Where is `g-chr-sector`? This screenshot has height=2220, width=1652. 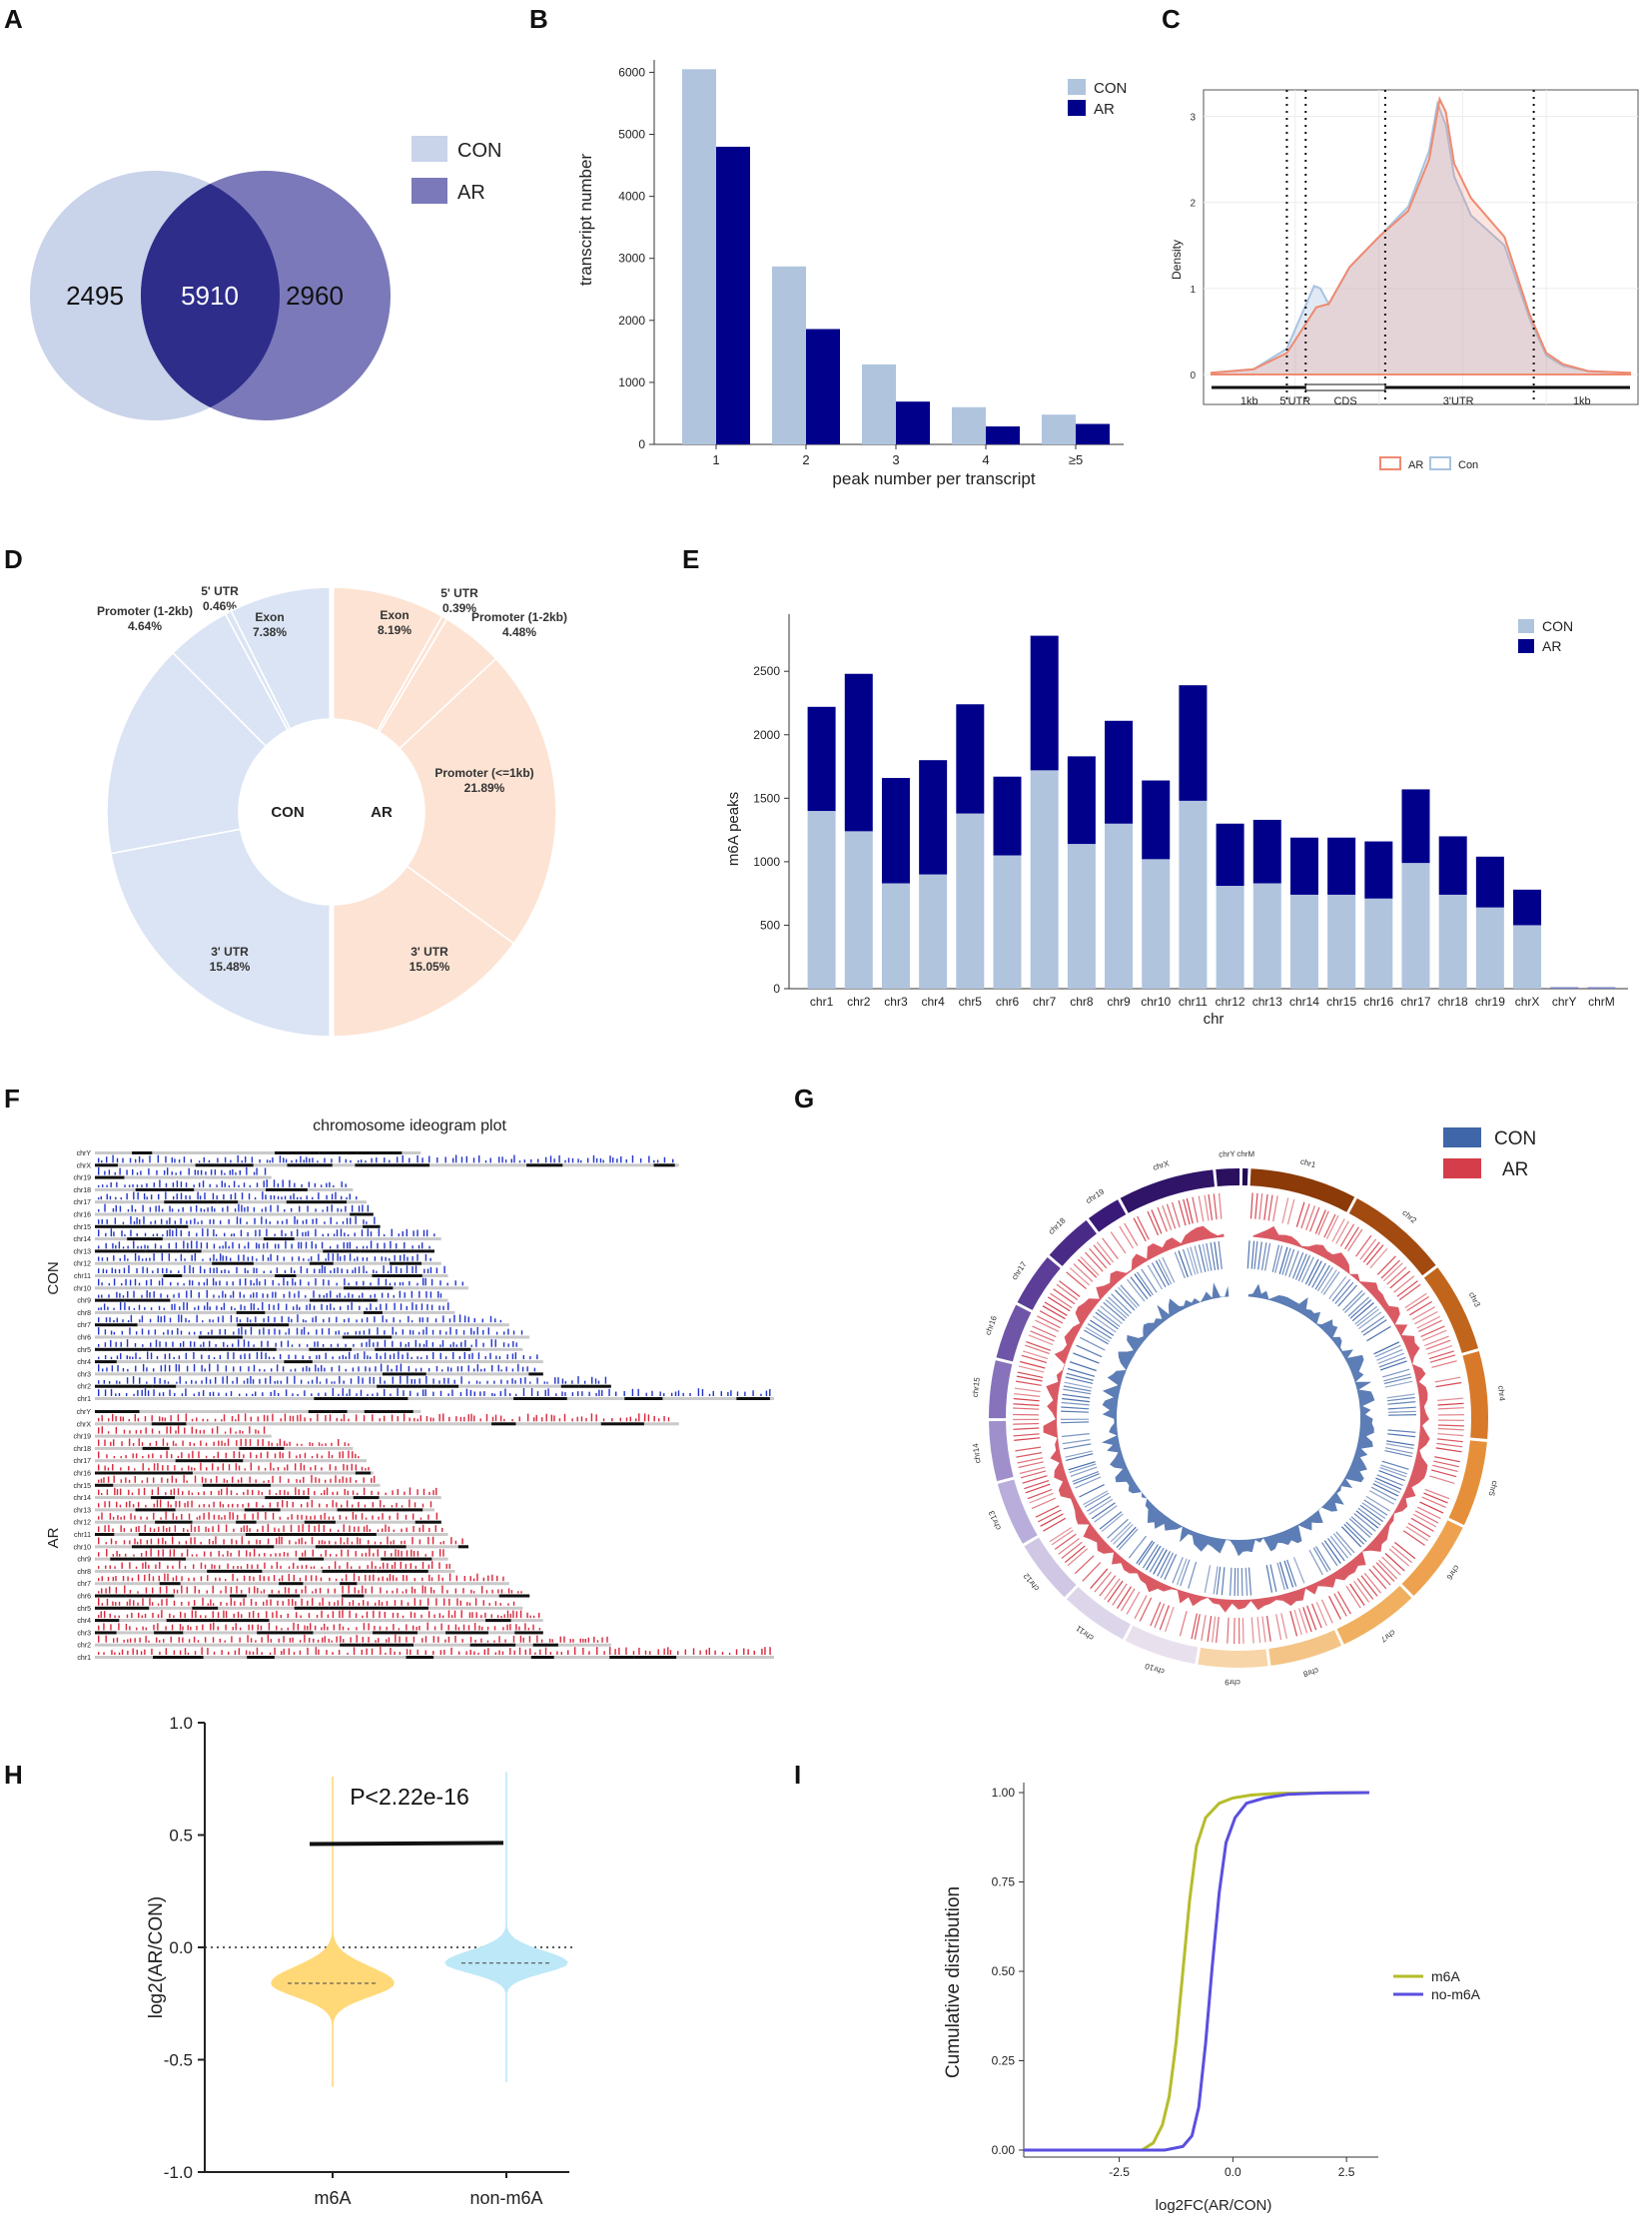 g-chr-sector is located at coordinates (1162, 1645).